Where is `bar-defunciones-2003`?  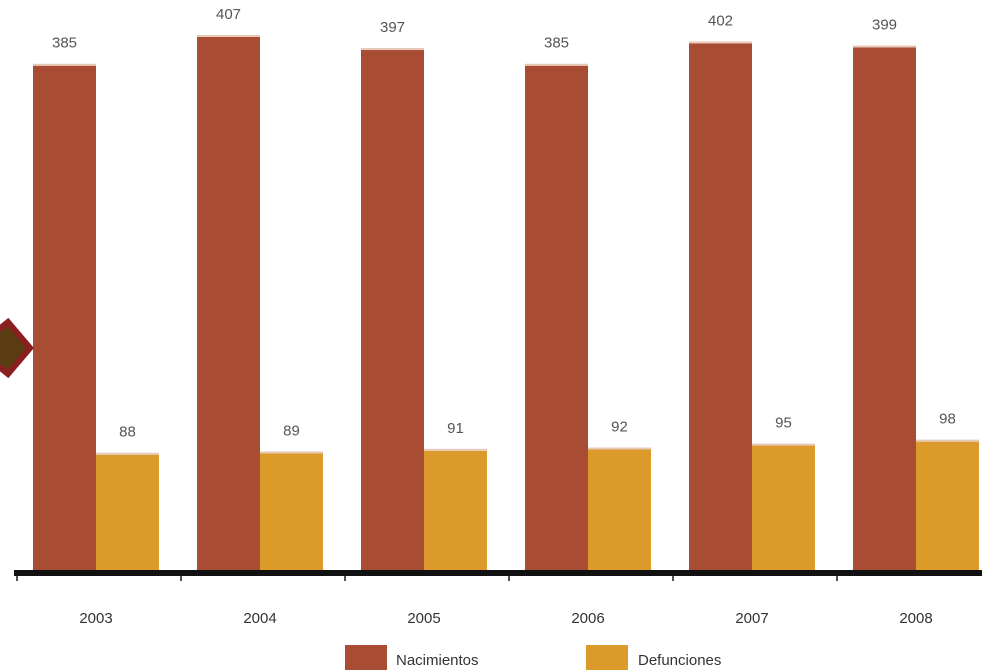
bar-defunciones-2003 is located at coordinates (127, 512).